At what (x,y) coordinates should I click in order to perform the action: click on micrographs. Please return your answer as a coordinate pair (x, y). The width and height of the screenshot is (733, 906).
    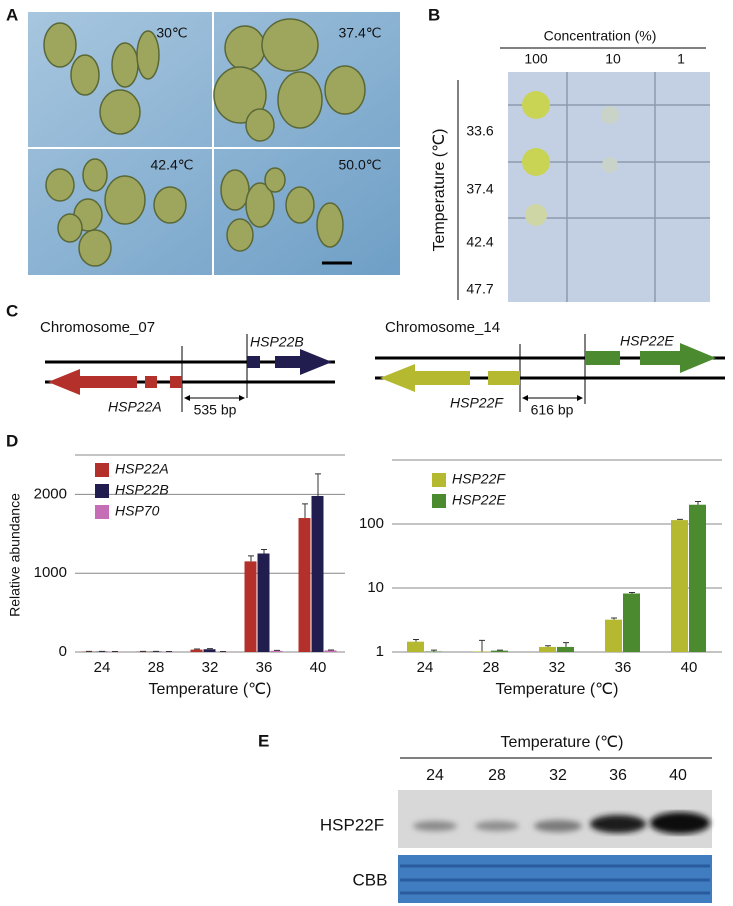
    Looking at the image, I should click on (214, 143).